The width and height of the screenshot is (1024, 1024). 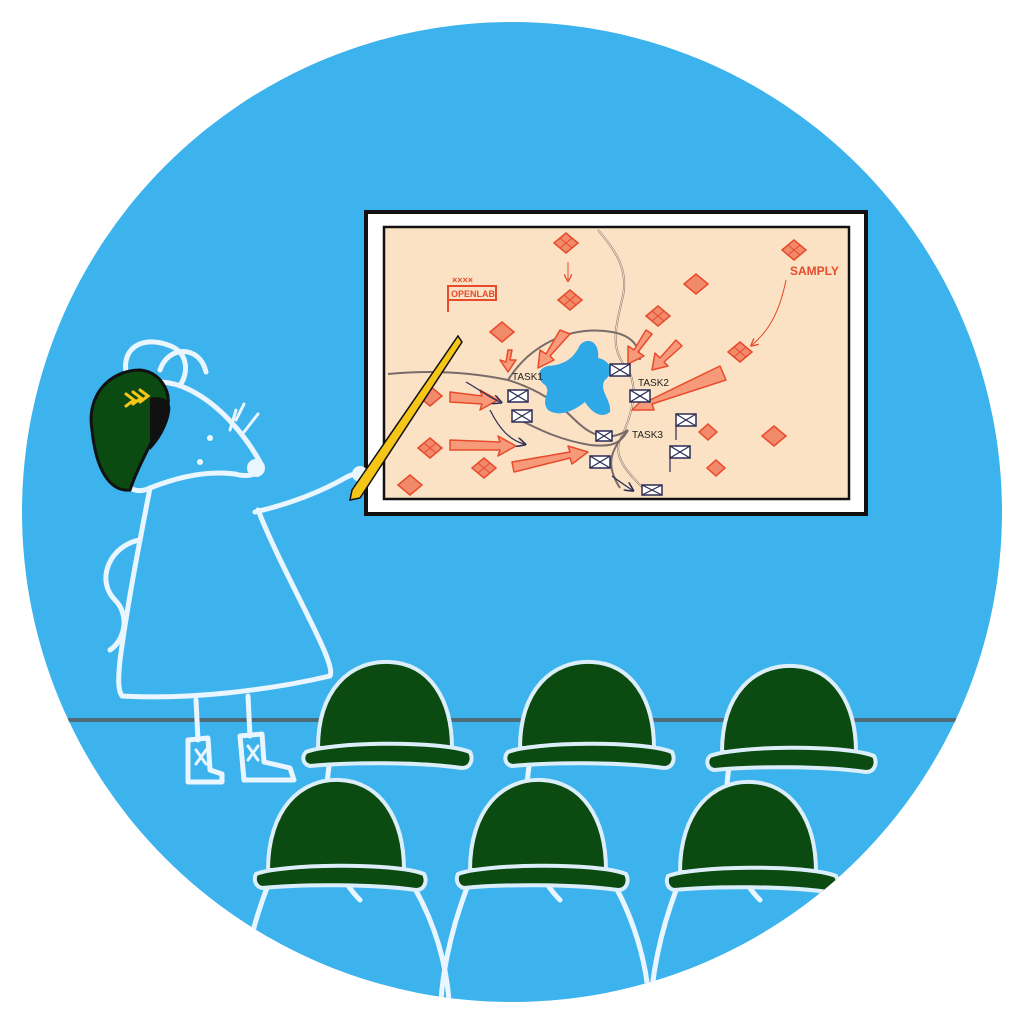 I want to click on task-label-3: TASK3, so click(x=647, y=435).